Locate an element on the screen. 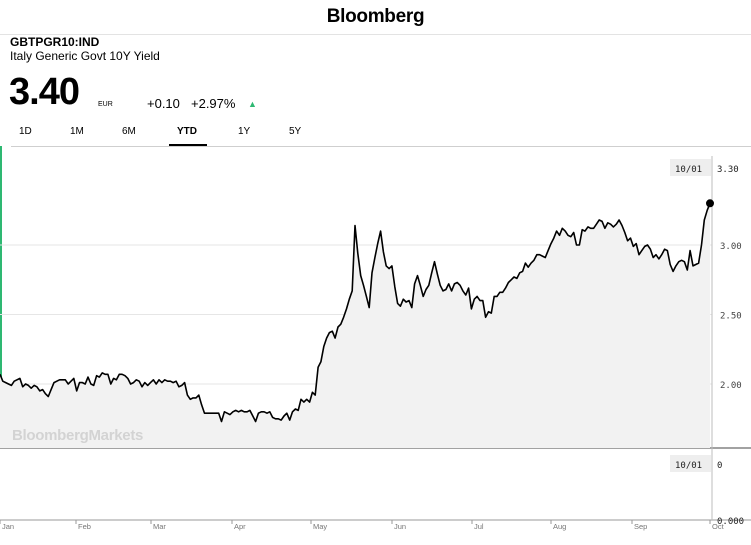 This screenshot has width=751, height=545. x-tick-label: Apr is located at coordinates (240, 526).